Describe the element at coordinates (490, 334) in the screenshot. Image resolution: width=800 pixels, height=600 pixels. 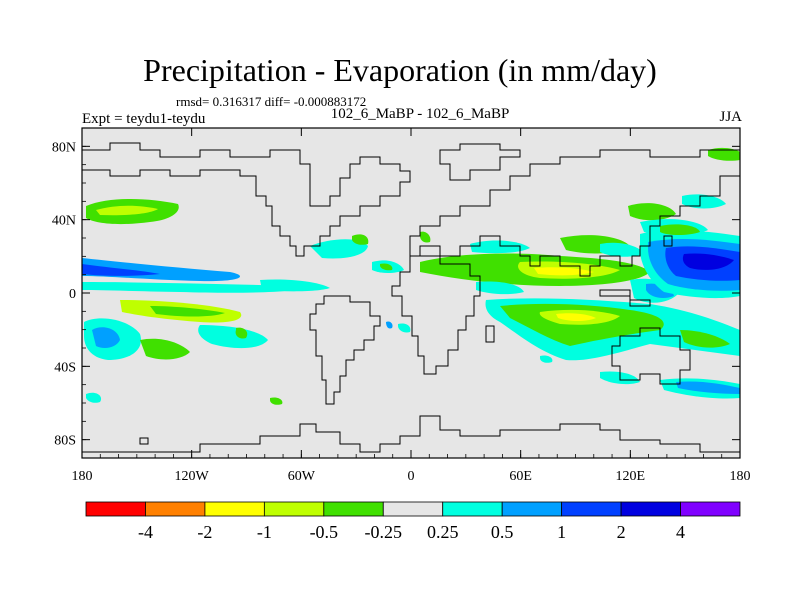
I see `coastline-madagascar` at that location.